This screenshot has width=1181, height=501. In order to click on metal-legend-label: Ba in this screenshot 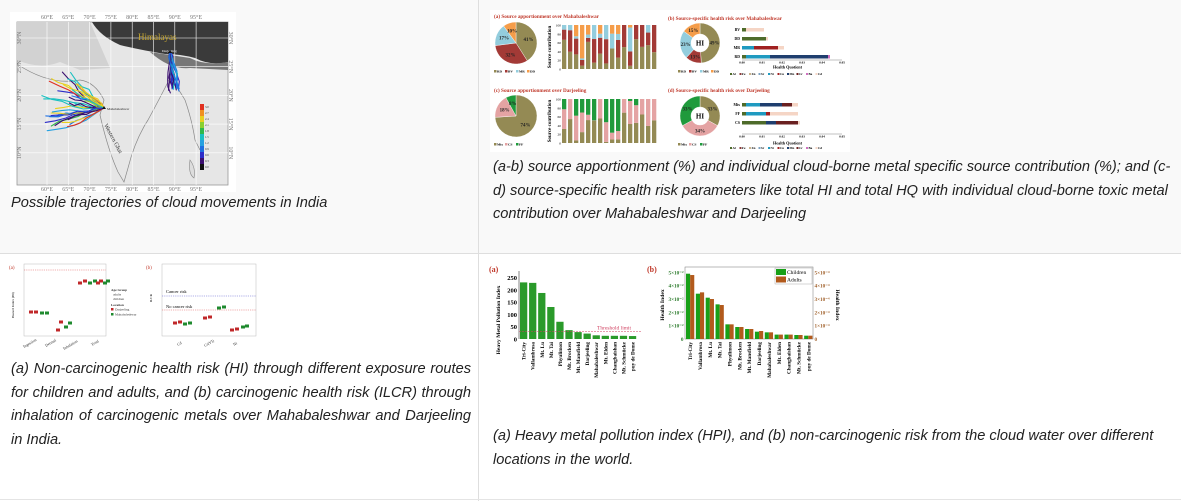, I will do `click(811, 148)`.